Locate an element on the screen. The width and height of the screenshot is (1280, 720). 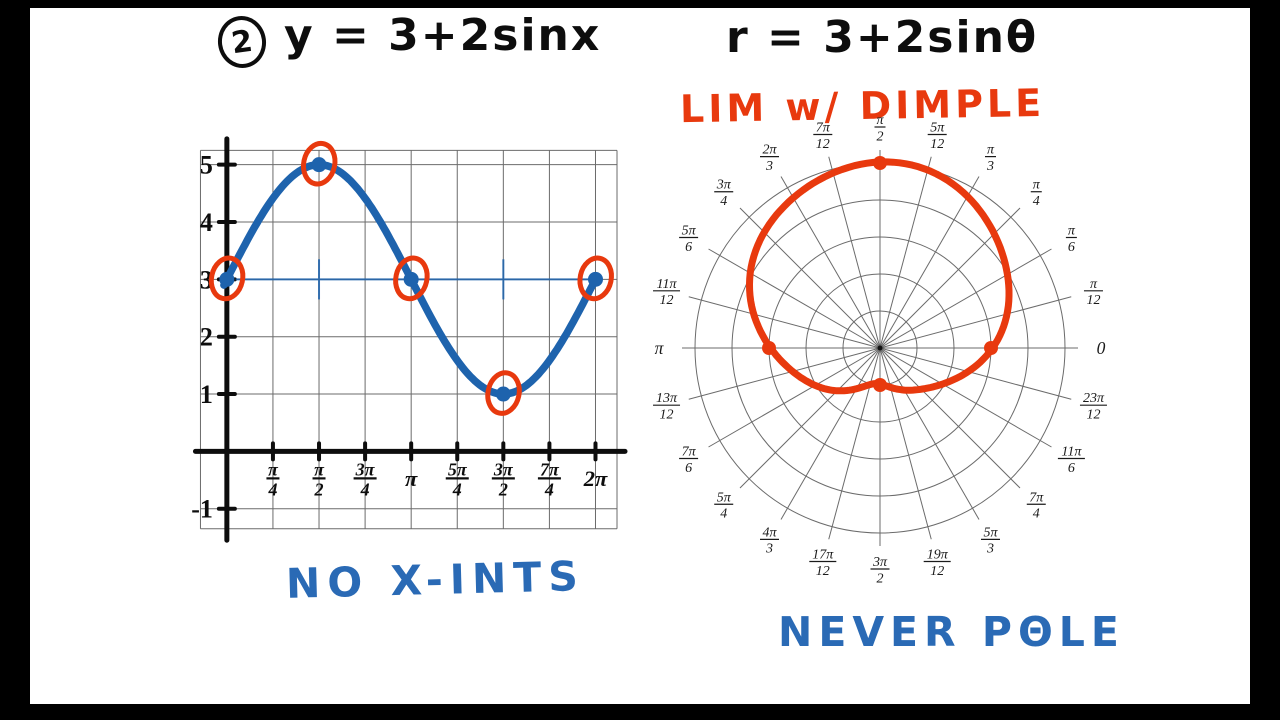
svg-text: 17π is located at coordinates (823, 554).